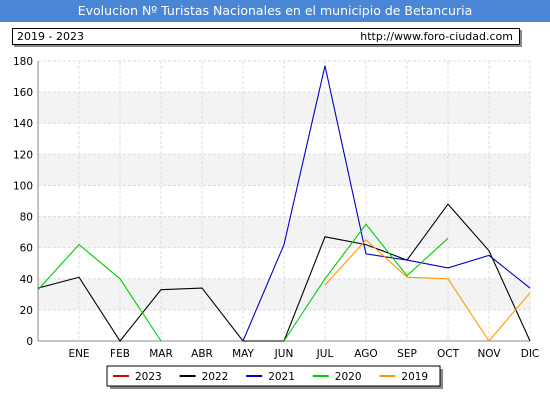  I want to click on x-tick-label: JUN, so click(284, 354).